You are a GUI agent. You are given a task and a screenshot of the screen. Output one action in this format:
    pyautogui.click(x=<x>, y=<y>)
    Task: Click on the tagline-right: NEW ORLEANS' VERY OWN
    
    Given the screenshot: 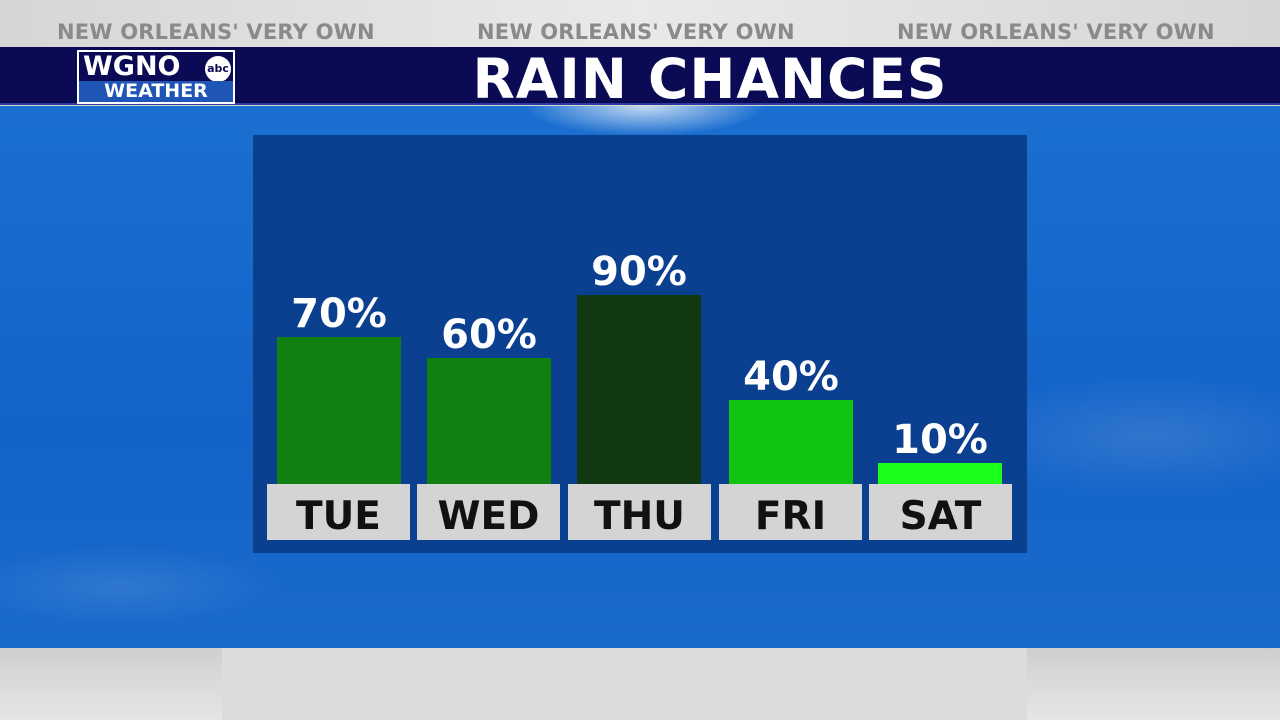 What is the action you would take?
    pyautogui.click(x=1056, y=32)
    